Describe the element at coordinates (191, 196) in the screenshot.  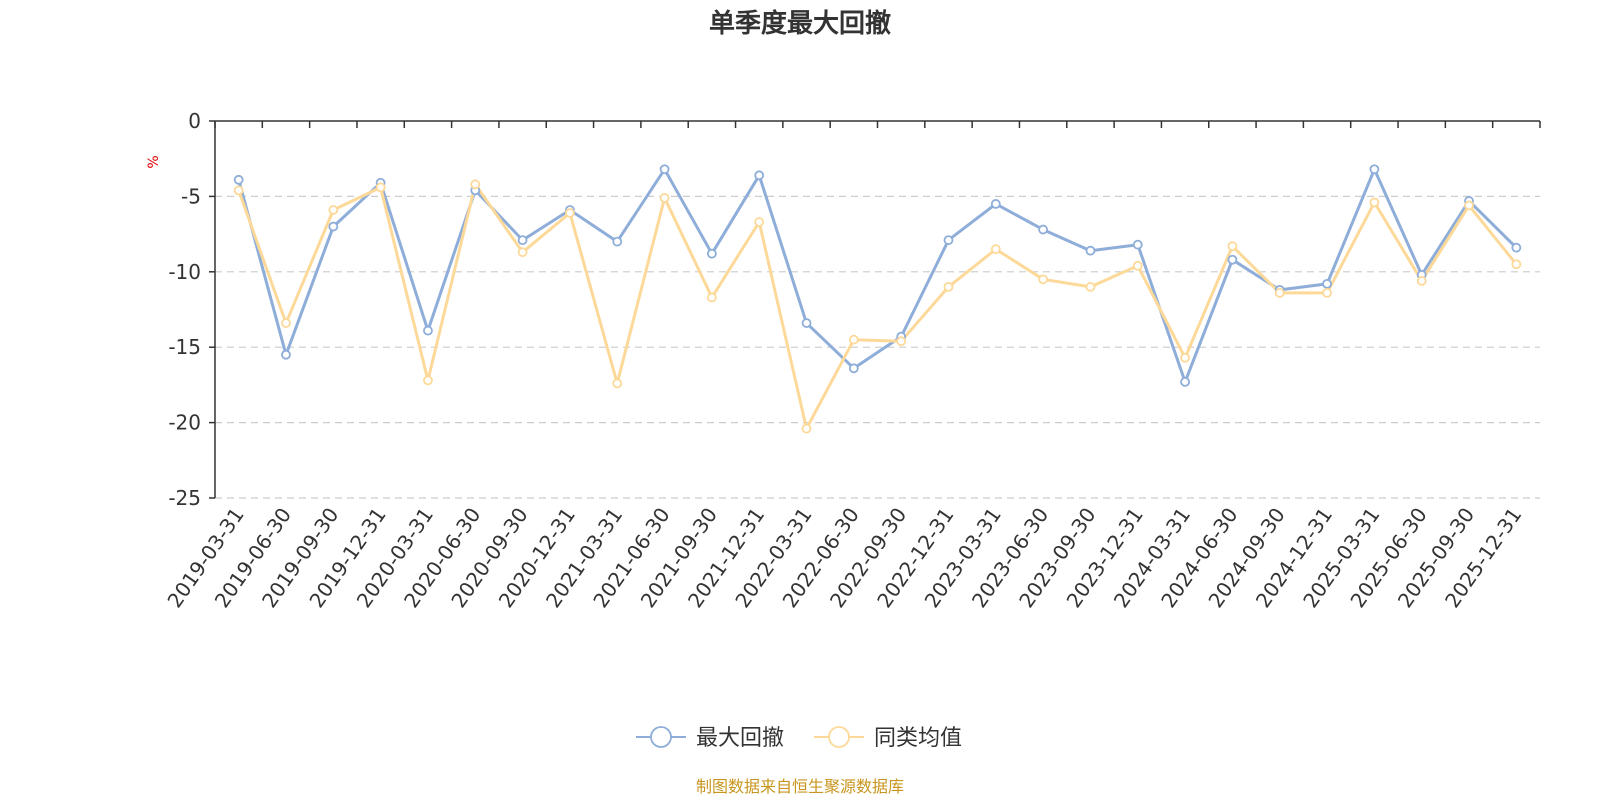
I see `y-tick-label: -5` at that location.